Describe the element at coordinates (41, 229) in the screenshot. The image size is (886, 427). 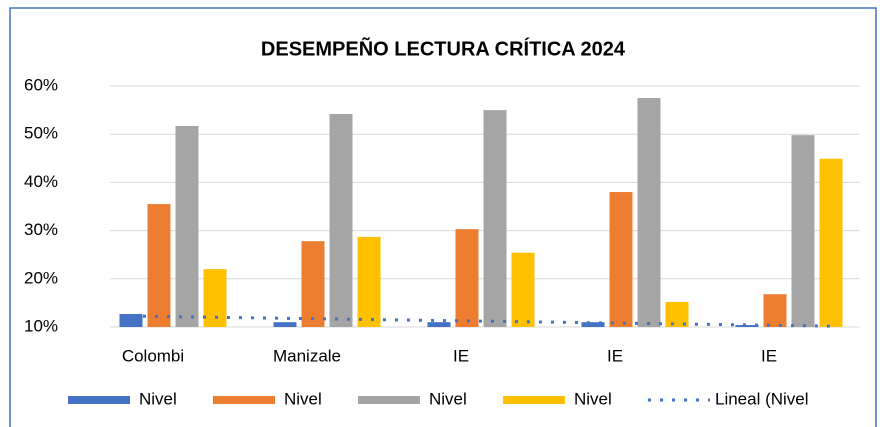
I see `y-tick-label: 30%` at that location.